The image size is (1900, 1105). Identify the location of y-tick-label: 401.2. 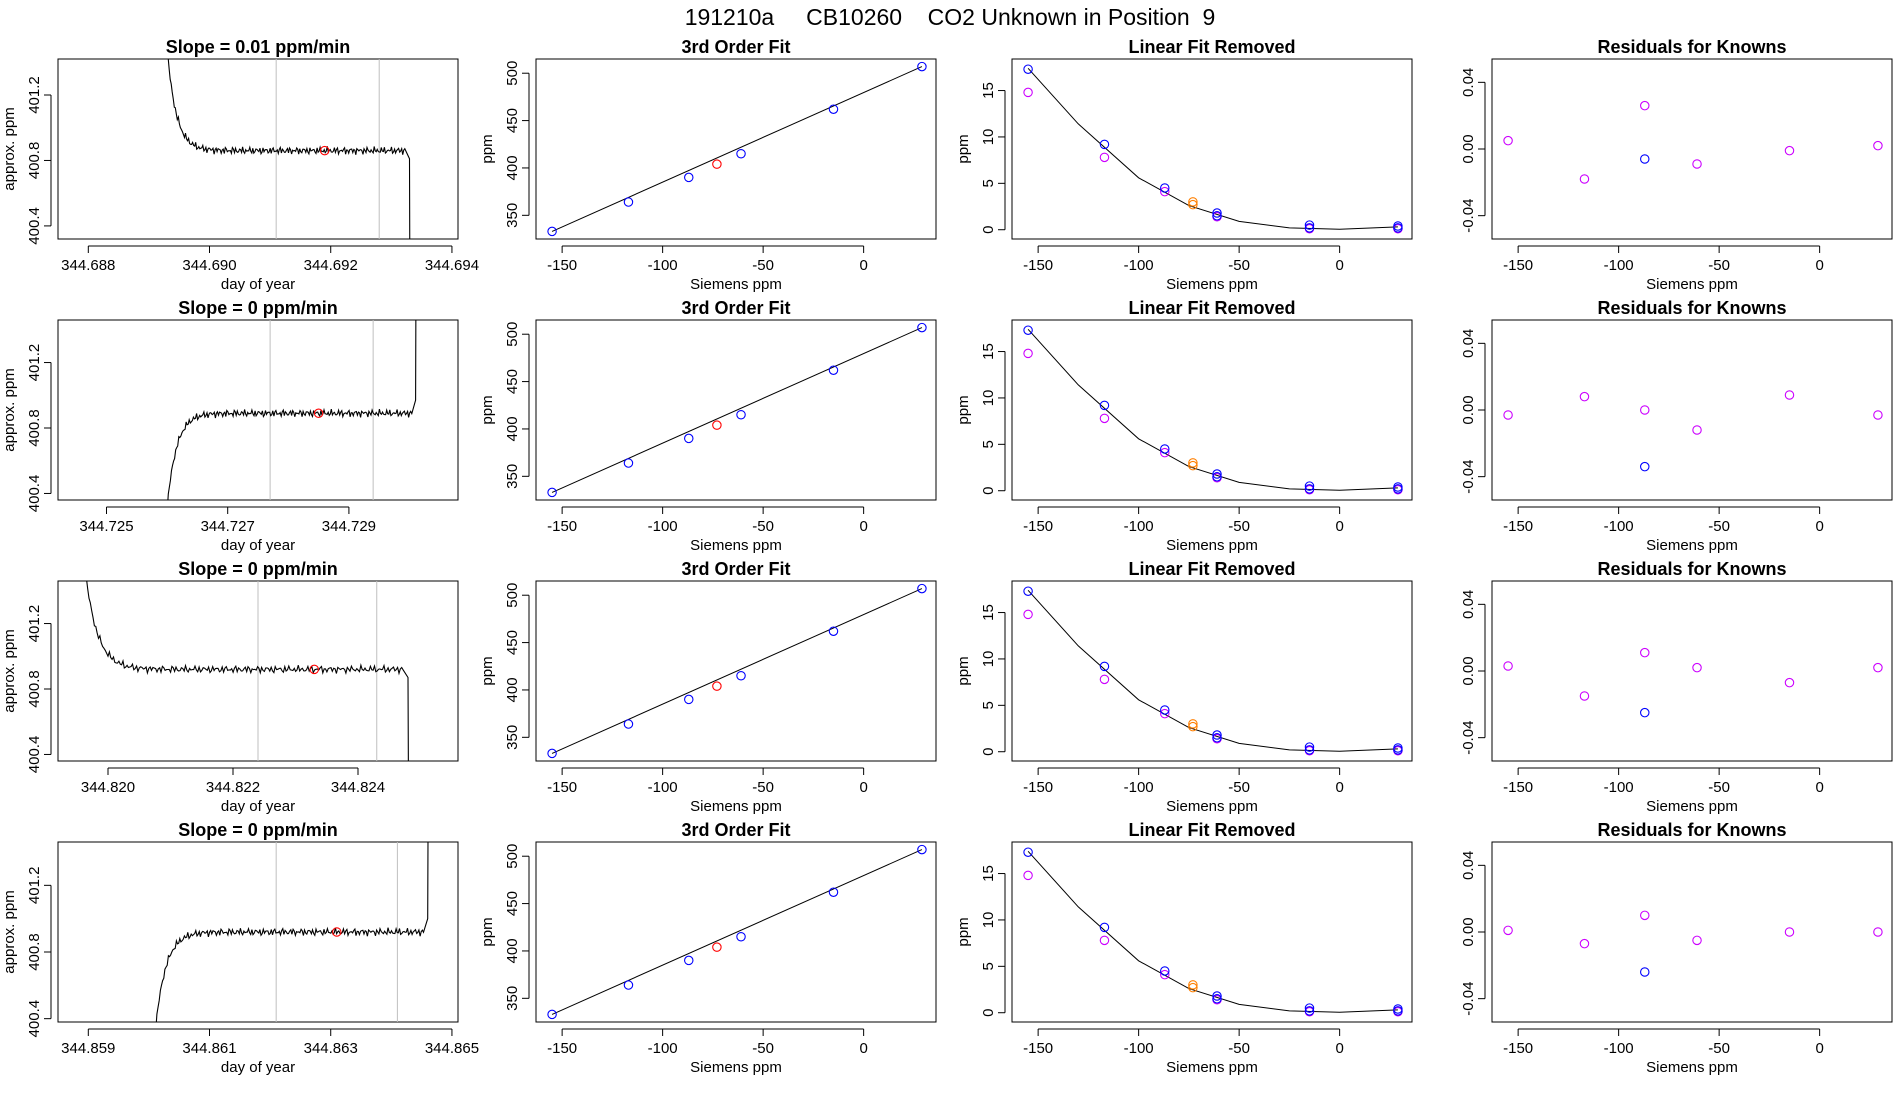
(34, 363).